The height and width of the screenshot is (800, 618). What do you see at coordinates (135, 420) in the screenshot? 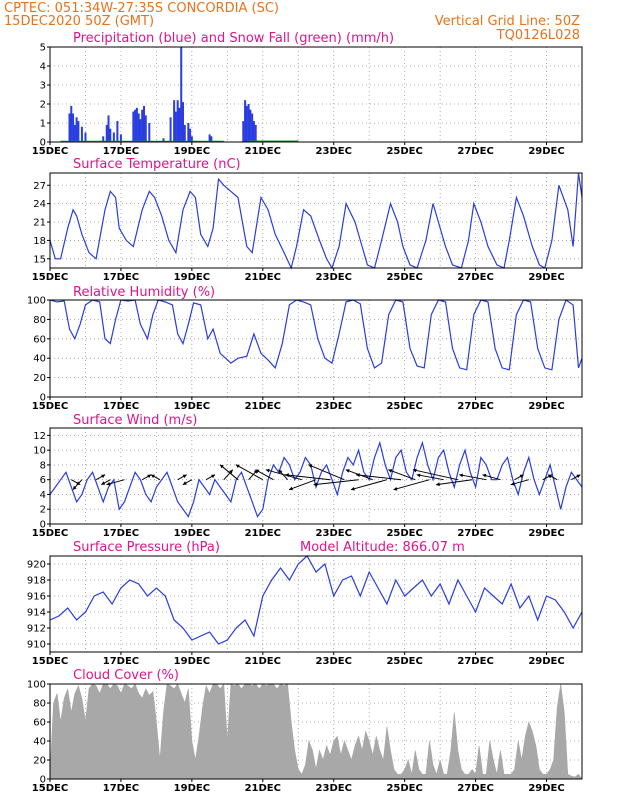
I see `panel-title-wind: Surface Wind (m/s)` at bounding box center [135, 420].